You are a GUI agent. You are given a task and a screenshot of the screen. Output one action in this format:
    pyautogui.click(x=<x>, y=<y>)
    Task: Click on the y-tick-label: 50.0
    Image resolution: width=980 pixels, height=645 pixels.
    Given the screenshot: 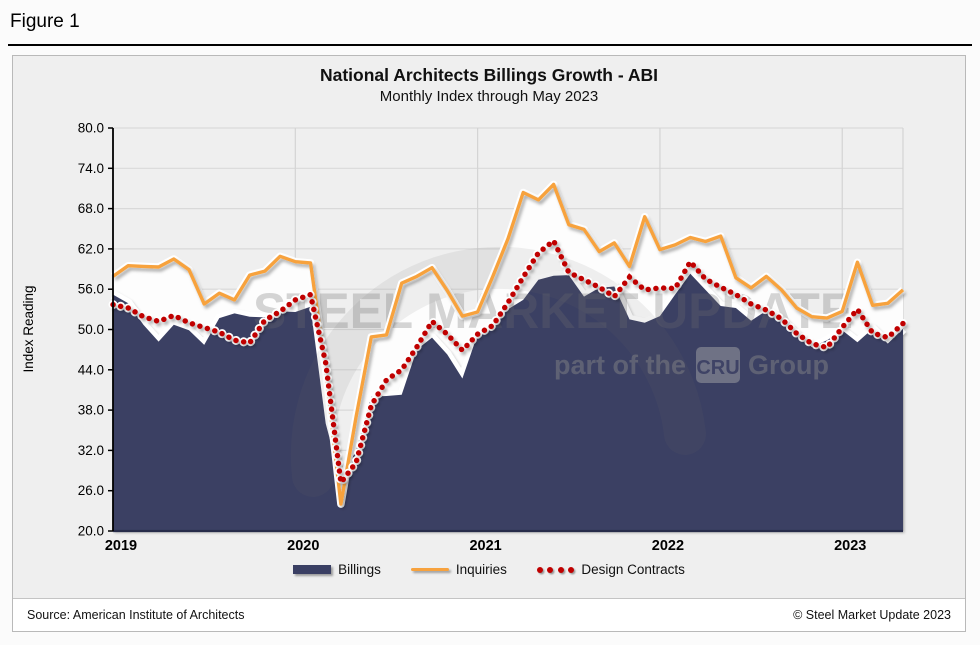 What is the action you would take?
    pyautogui.click(x=91, y=329)
    